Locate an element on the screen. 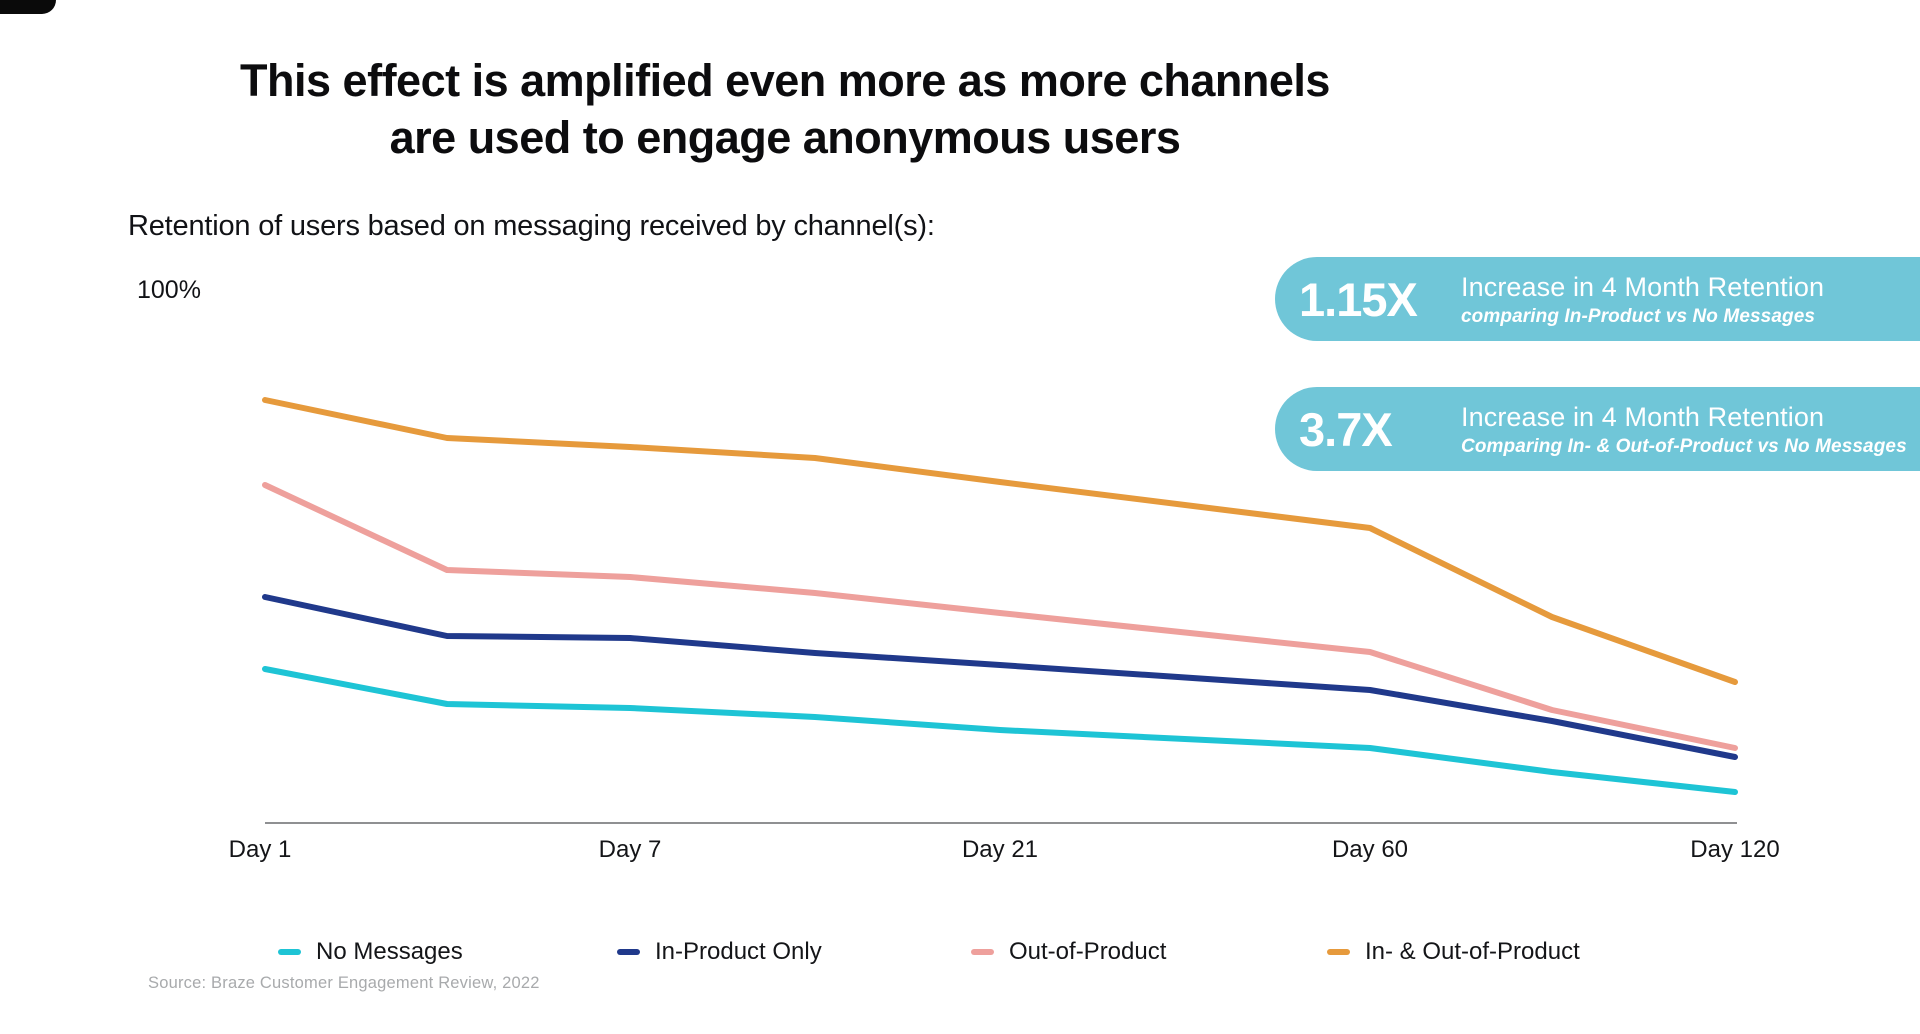  legend-swatch-in-and-out-of-product is located at coordinates (1338, 952).